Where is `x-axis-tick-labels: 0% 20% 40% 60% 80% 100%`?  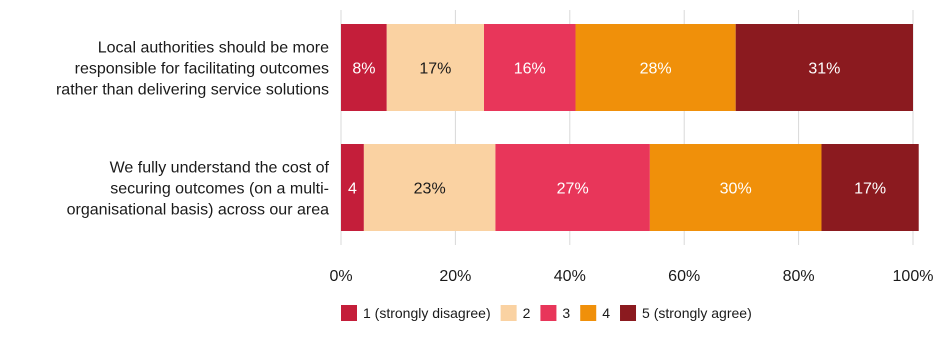
x-axis-tick-labels: 0% 20% 40% 60% 80% 100% is located at coordinates (631, 276).